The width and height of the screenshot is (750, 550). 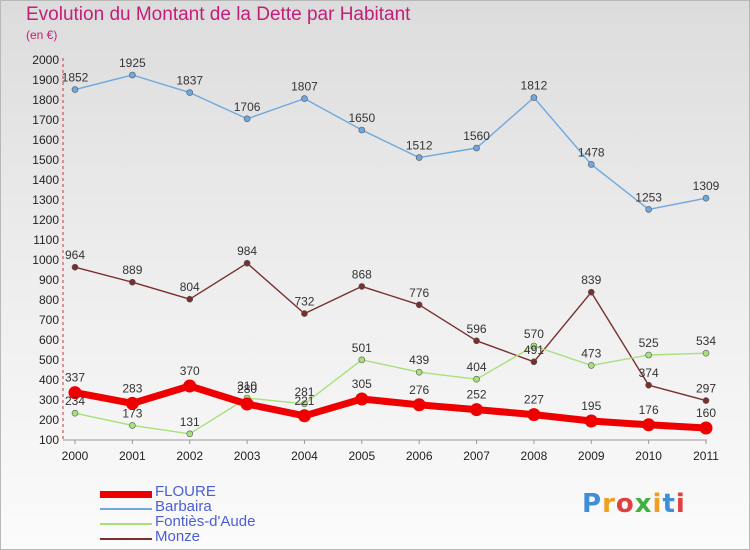 I want to click on data-label: 283, so click(x=132, y=388).